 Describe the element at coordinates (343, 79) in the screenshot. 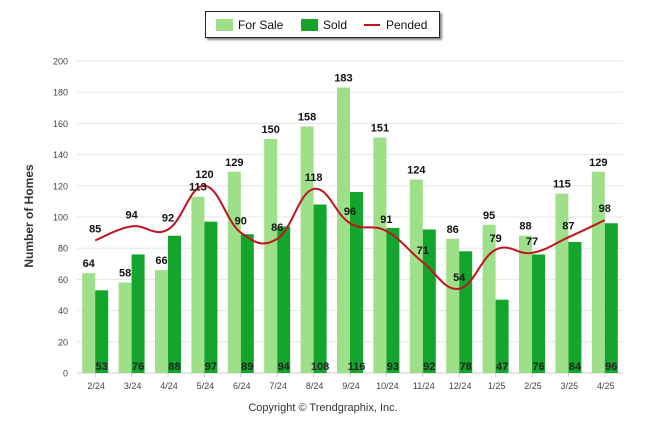

I see `data-label-for-sale: 183` at that location.